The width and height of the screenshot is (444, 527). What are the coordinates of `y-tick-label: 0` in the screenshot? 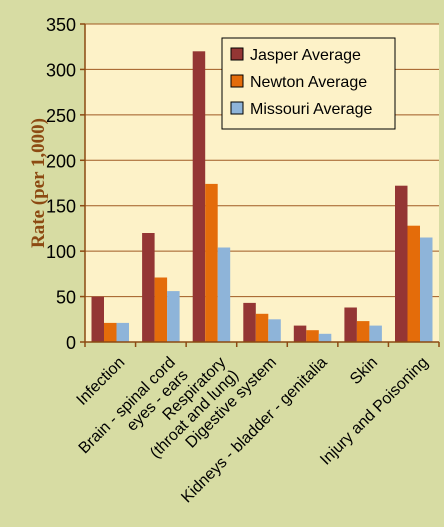 It's located at (71, 343).